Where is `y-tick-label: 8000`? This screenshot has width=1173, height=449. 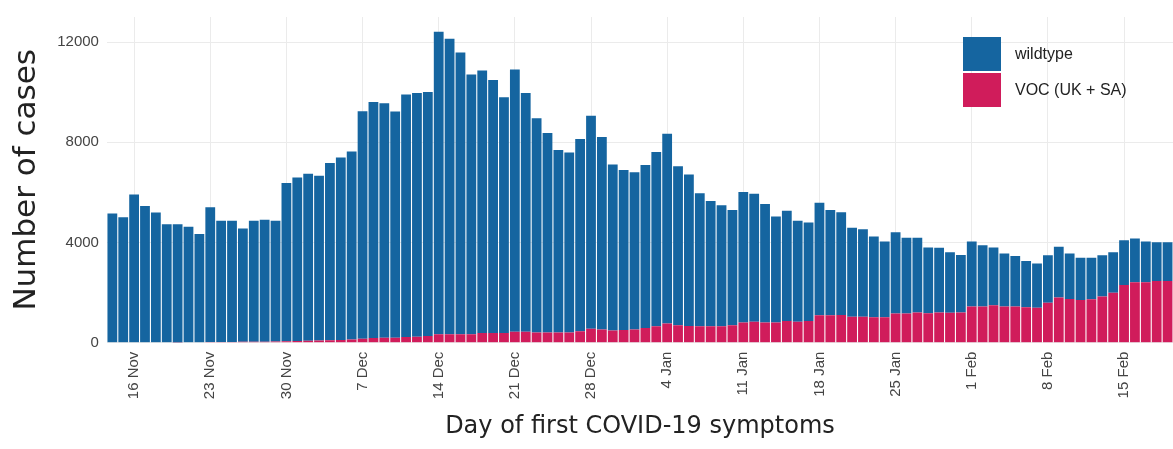 y-tick-label: 8000 is located at coordinates (82, 141).